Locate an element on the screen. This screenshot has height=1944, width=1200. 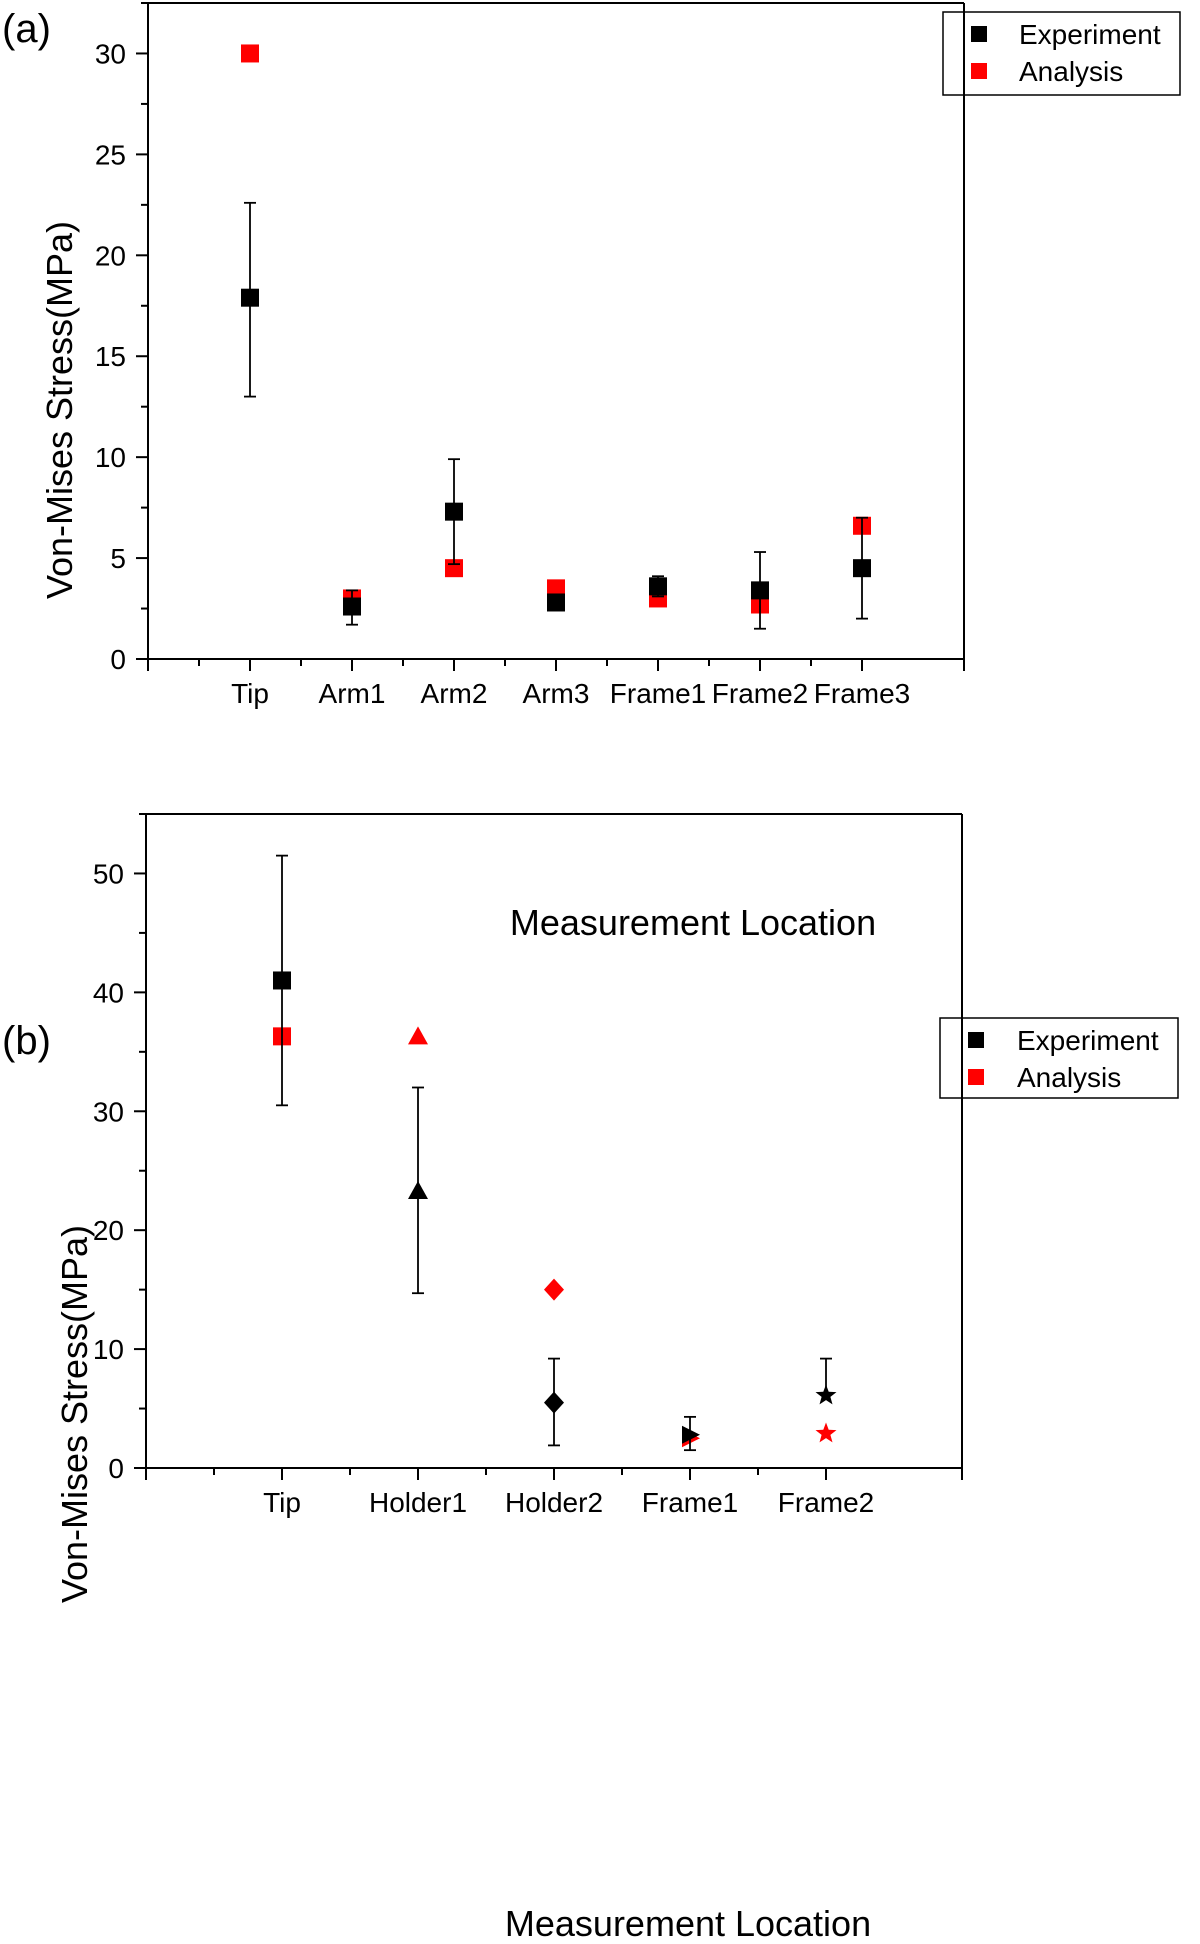
y-tick-label-b: 20 is located at coordinates (108, 1230).